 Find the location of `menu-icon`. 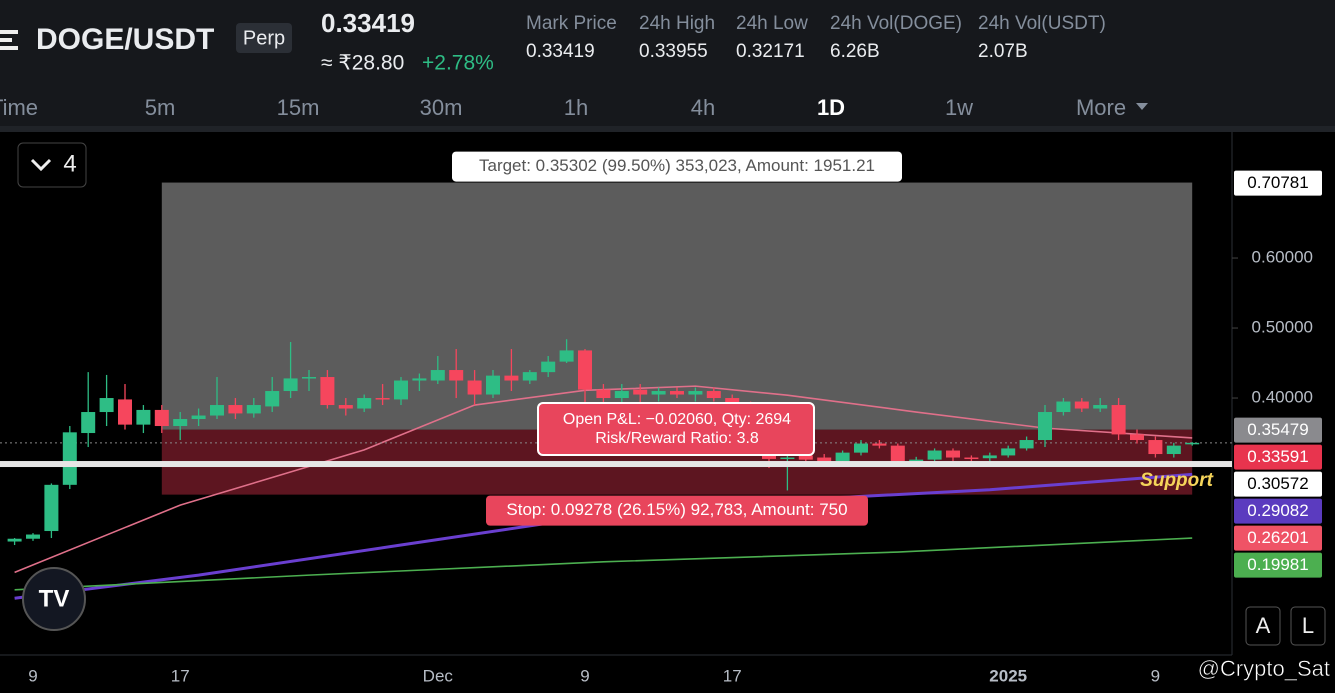

menu-icon is located at coordinates (9, 40).